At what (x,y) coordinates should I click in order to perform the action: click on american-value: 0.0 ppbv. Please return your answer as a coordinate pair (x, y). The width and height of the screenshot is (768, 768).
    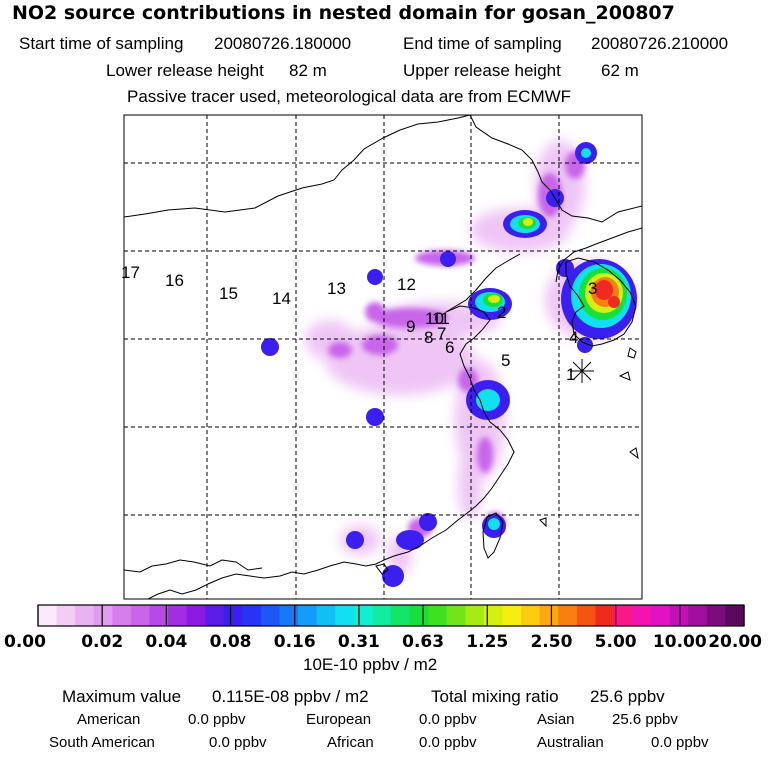
    Looking at the image, I should click on (217, 719).